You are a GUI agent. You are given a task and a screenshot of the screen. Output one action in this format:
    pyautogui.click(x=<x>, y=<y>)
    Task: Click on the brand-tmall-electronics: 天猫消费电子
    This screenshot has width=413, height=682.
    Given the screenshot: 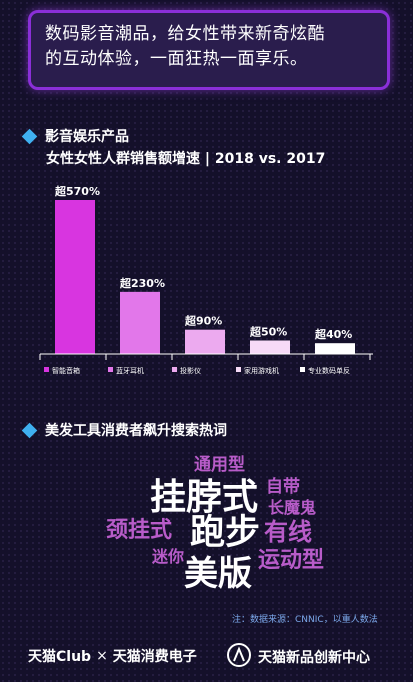 What is the action you would take?
    pyautogui.click(x=154, y=657)
    